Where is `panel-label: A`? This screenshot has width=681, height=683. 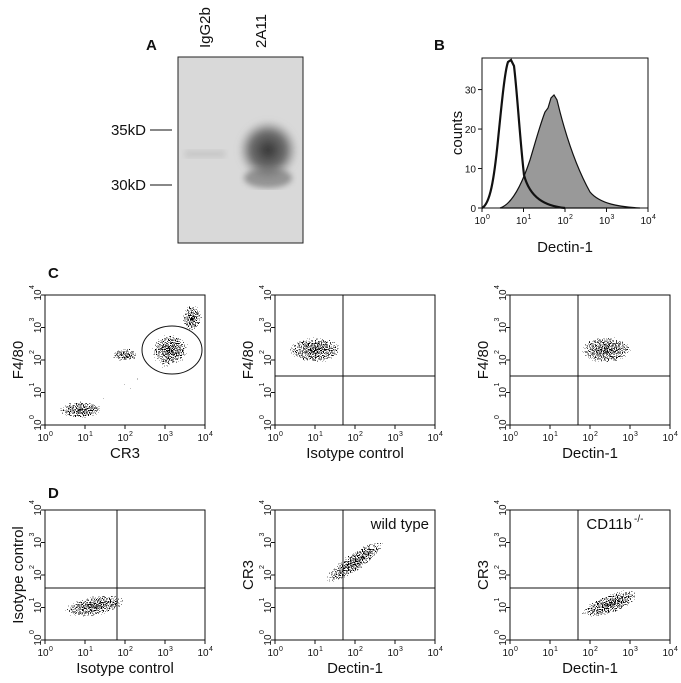 panel-label: A is located at coordinates (151, 45).